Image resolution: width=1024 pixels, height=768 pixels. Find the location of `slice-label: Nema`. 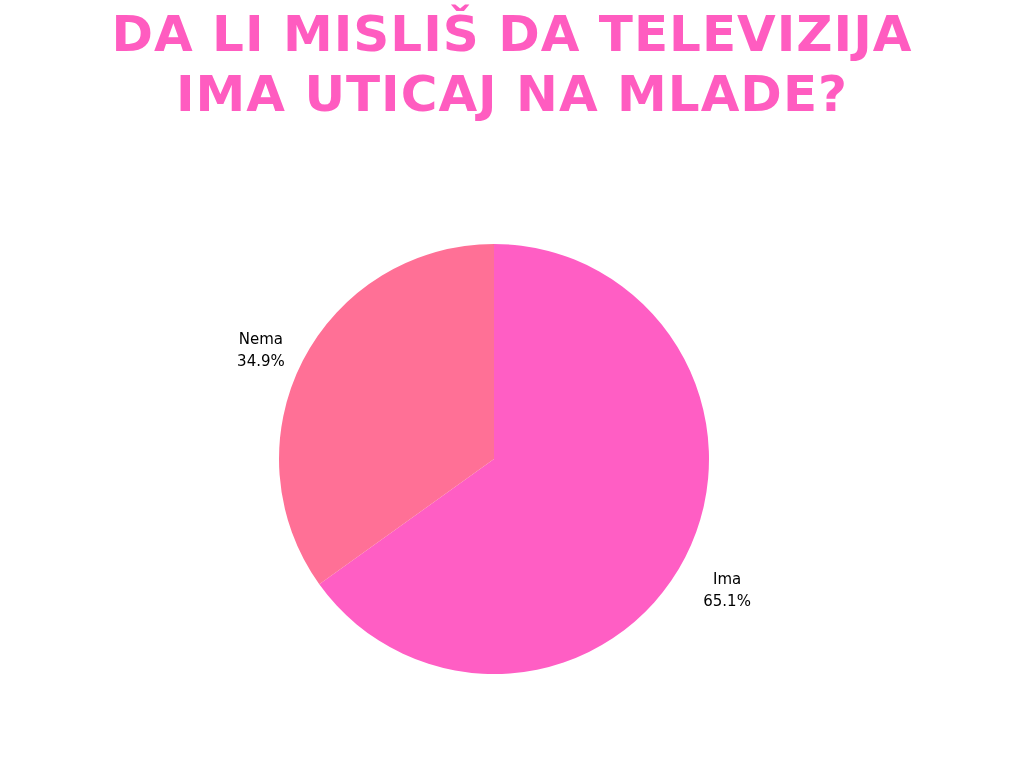

slice-label: Nema is located at coordinates (261, 339).